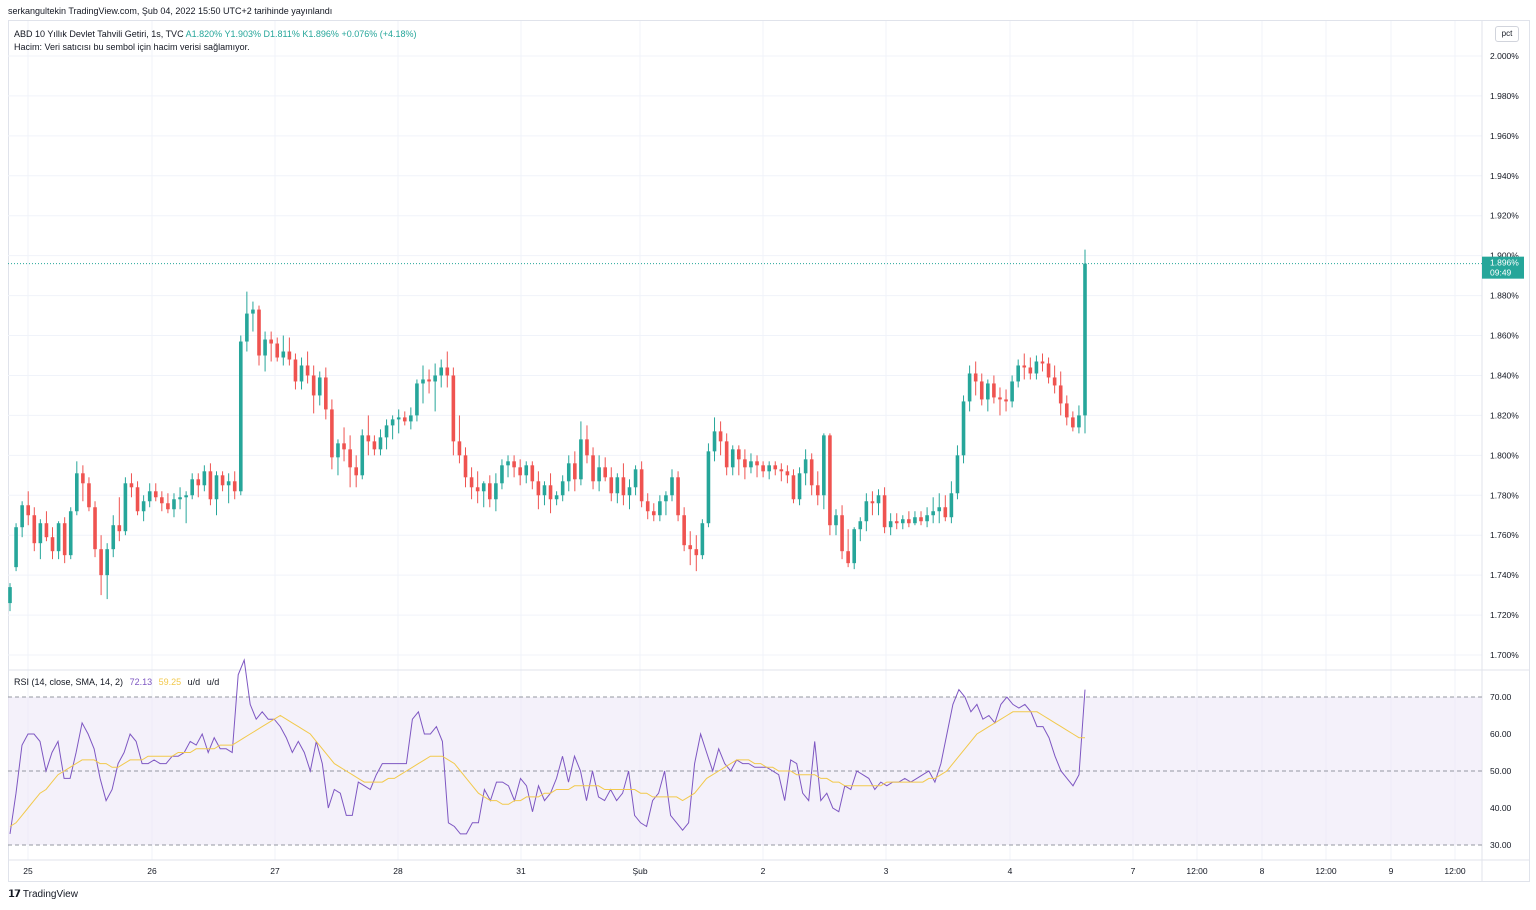  I want to click on price-tick-label: 1.920%, so click(1504, 216).